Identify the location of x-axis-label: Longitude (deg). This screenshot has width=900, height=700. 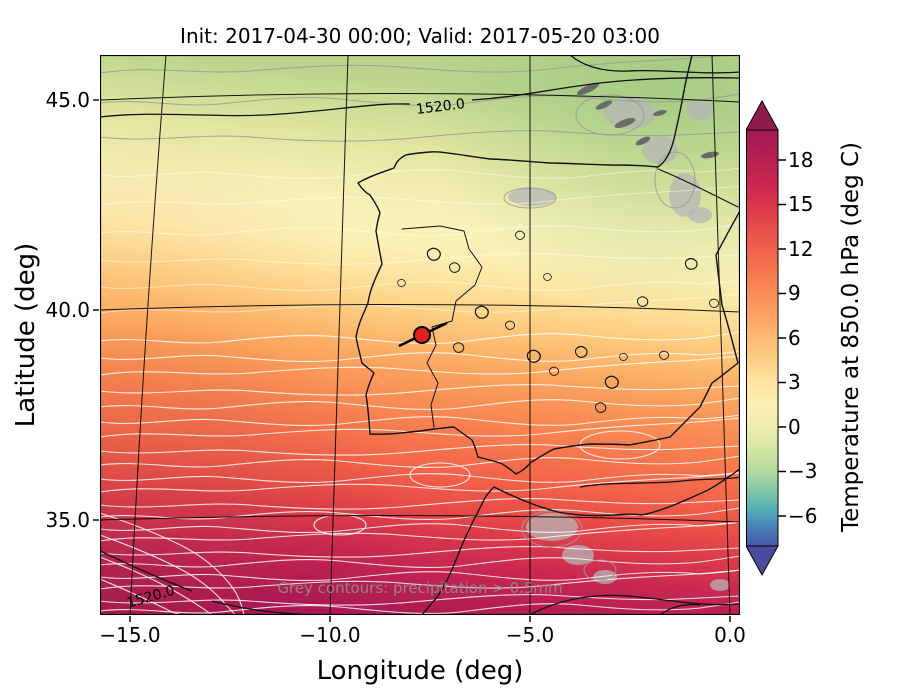
(420, 671).